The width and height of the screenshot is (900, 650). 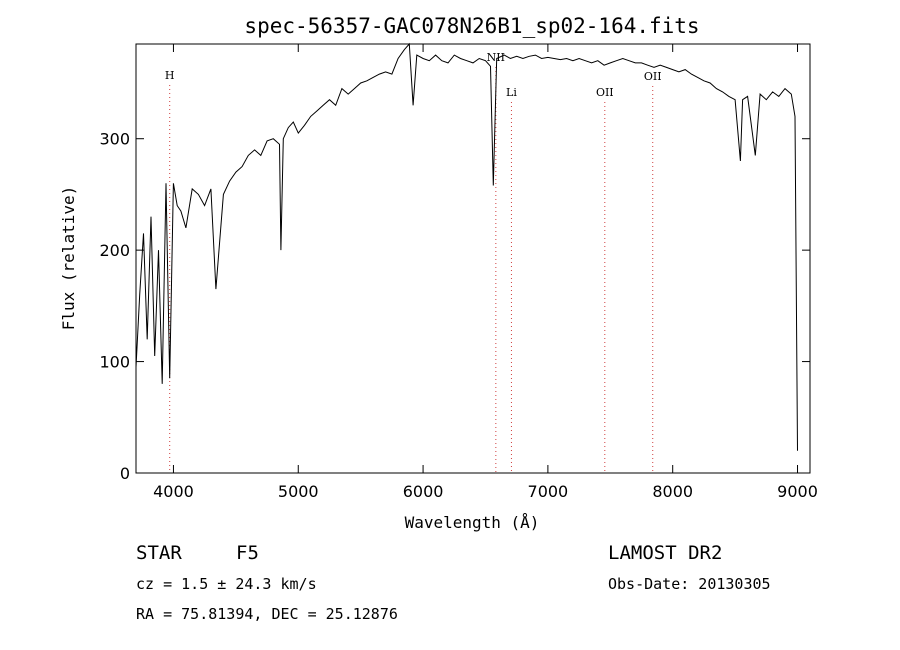 I want to click on sky-coordinates: RA = 75.81394, DEC = 25.12876, so click(x=267, y=614).